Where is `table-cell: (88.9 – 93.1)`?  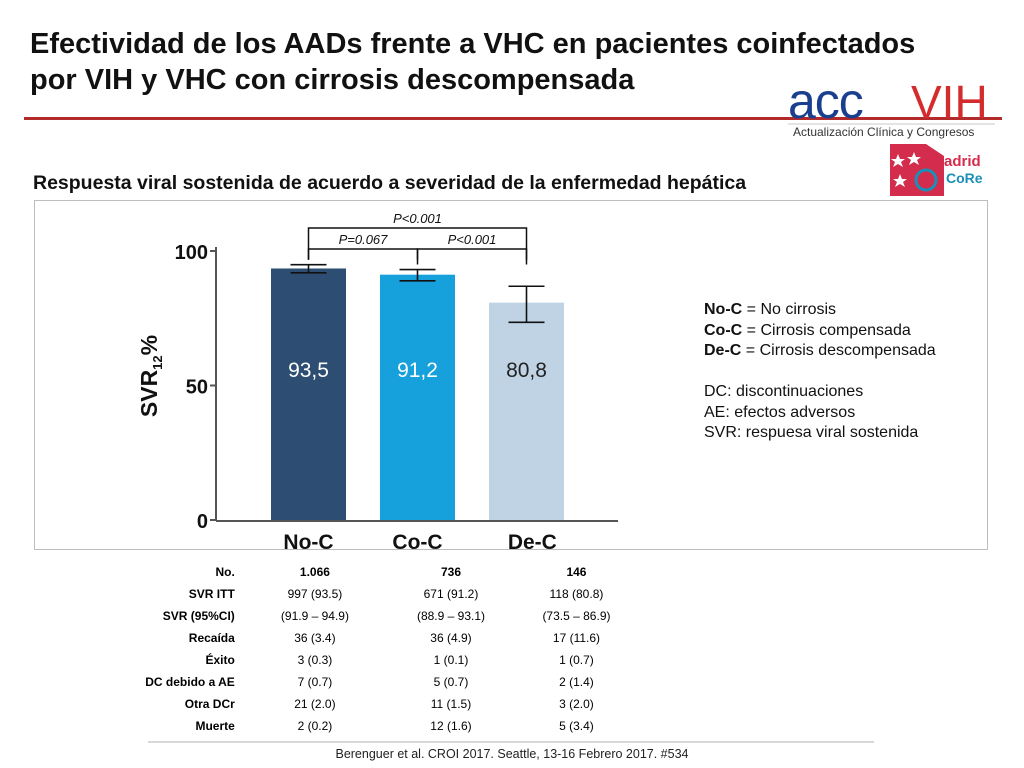 table-cell: (88.9 – 93.1) is located at coordinates (450, 616).